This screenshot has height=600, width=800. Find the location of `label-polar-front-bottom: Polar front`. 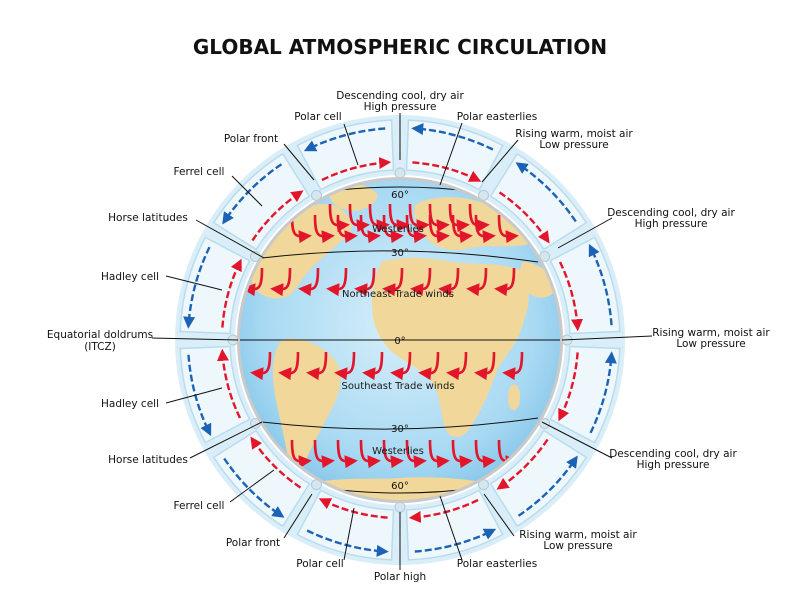

label-polar-front-bottom: Polar front is located at coordinates (253, 543).